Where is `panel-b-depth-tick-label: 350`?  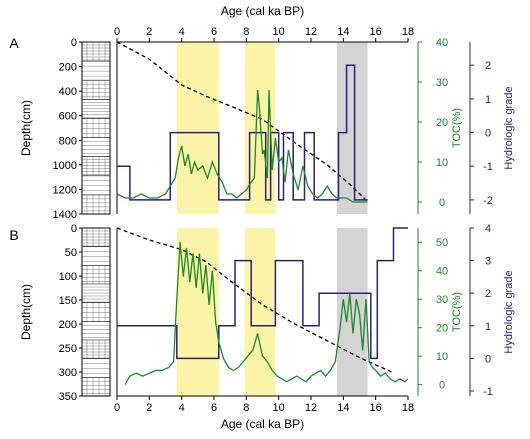
panel-b-depth-tick-label: 350 is located at coordinates (68, 397).